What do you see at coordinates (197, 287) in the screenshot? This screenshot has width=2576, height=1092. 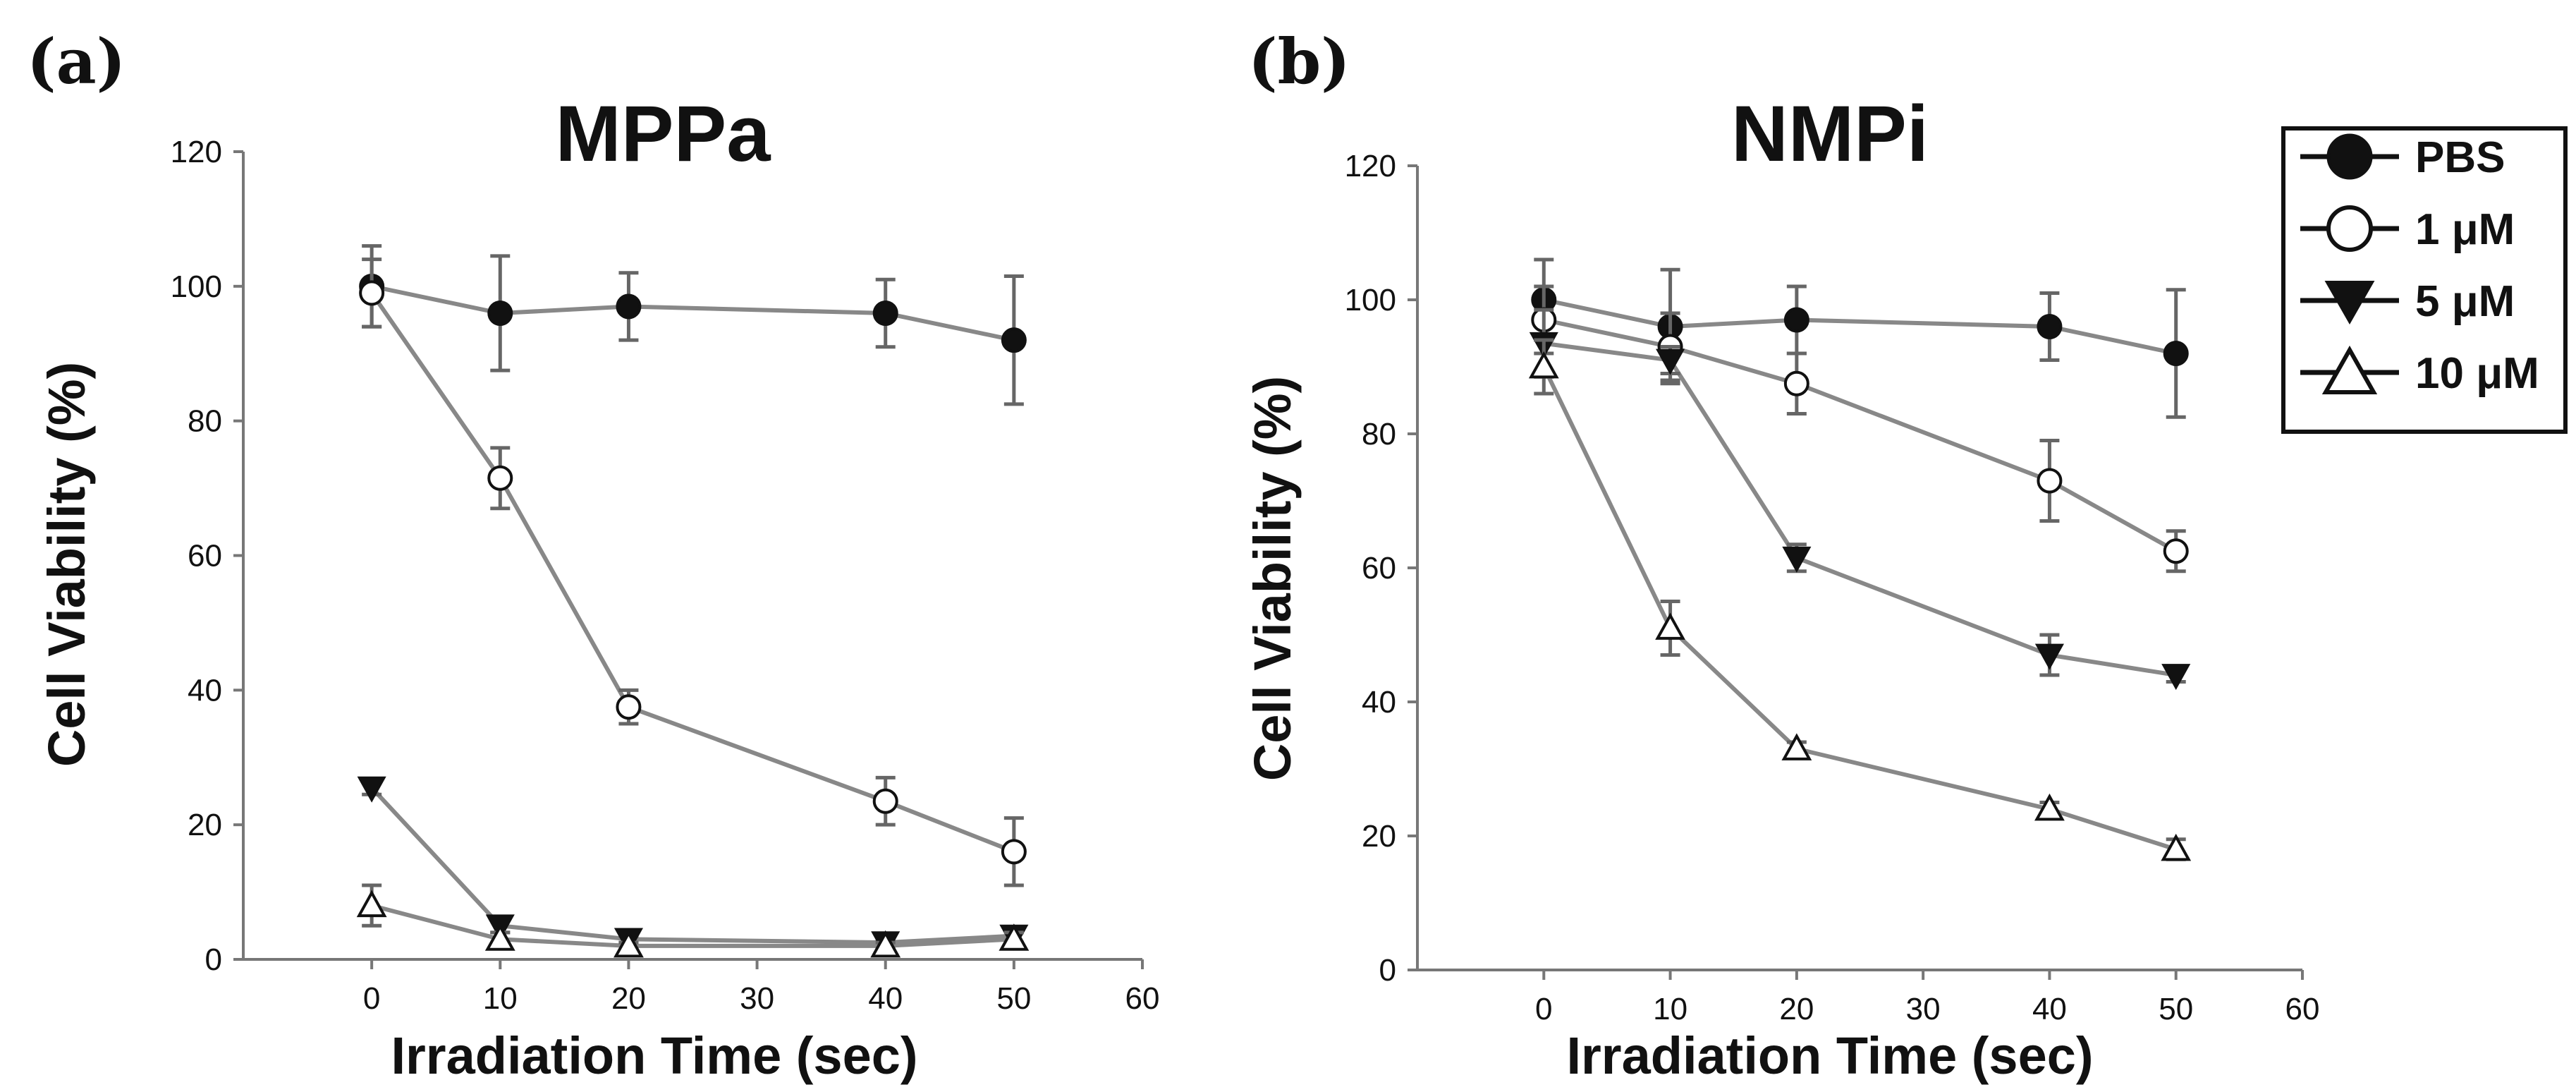 I see `panel-a-y-tick-label: 100` at bounding box center [197, 287].